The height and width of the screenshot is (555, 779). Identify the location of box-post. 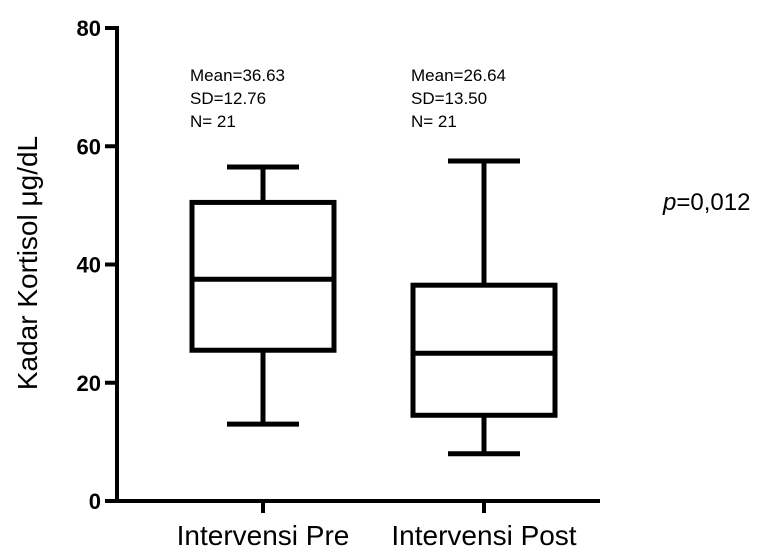
(484, 307).